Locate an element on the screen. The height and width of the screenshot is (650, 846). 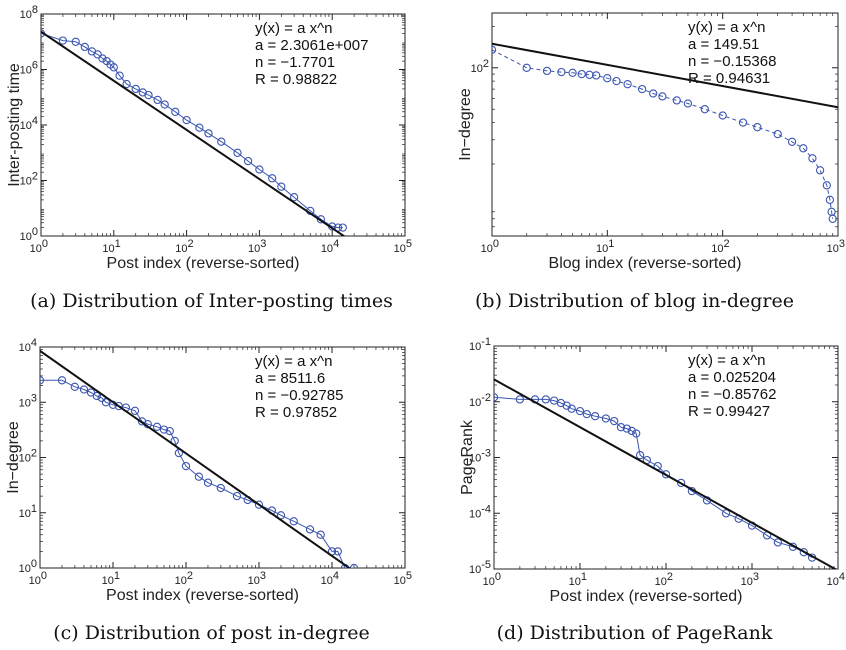
fit-annotation-line: R = 0.97852 is located at coordinates (296, 412).